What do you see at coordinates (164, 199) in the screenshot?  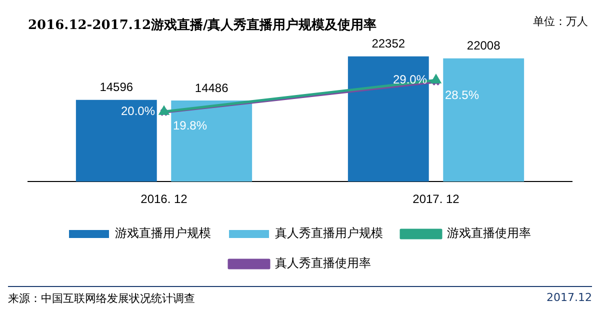 I see `x-tick-label: 2016. 12` at bounding box center [164, 199].